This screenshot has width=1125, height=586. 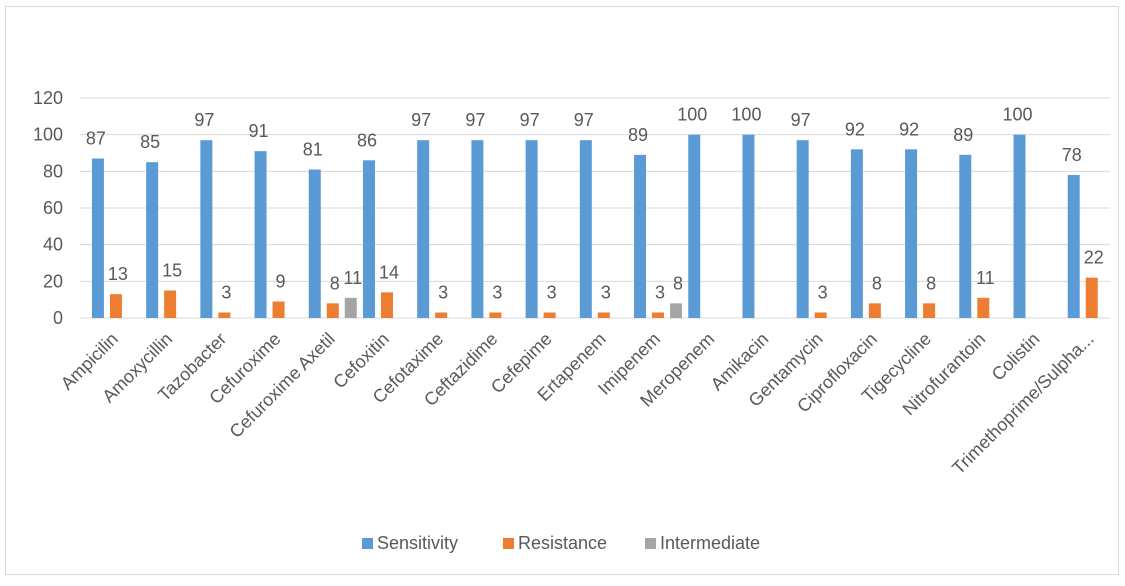 I want to click on data-label-sensitivity: 85, so click(x=150, y=142).